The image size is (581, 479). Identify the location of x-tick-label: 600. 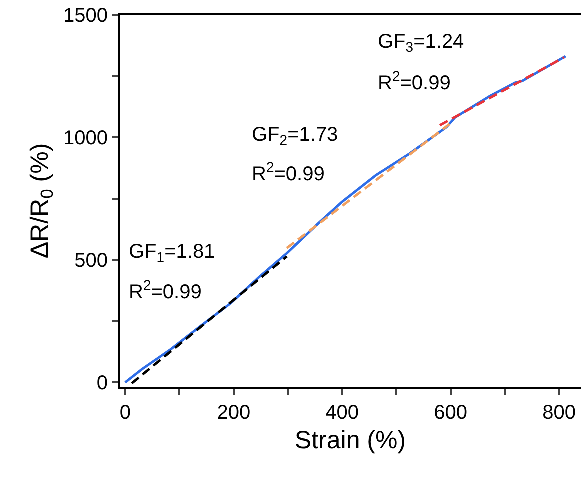
(451, 413).